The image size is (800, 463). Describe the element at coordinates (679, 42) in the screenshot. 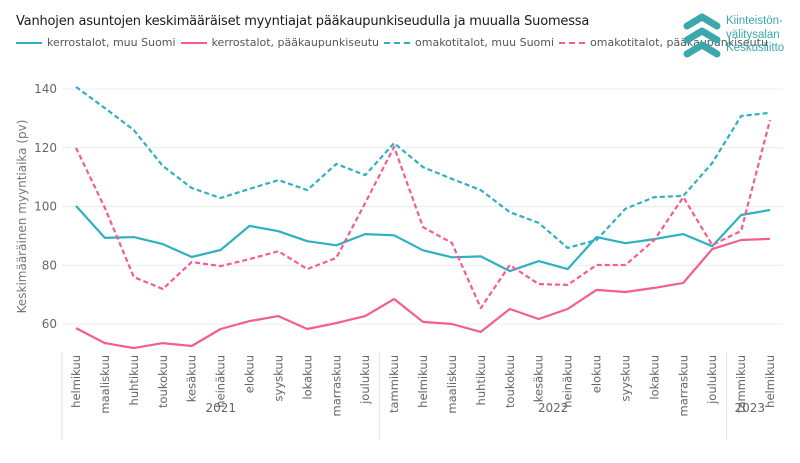

I see `legend-label: omakotitalot, pääkaupunkiseutu` at that location.